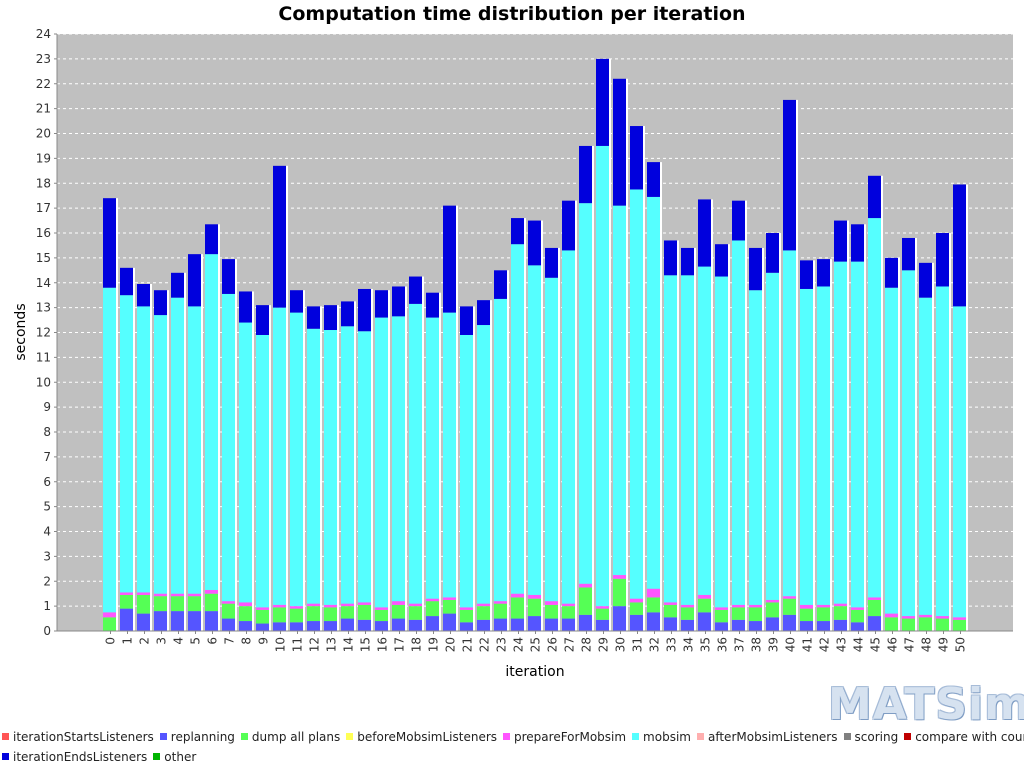 The height and width of the screenshot is (768, 1024). I want to click on legend-label: compare with counts, so click(969, 737).